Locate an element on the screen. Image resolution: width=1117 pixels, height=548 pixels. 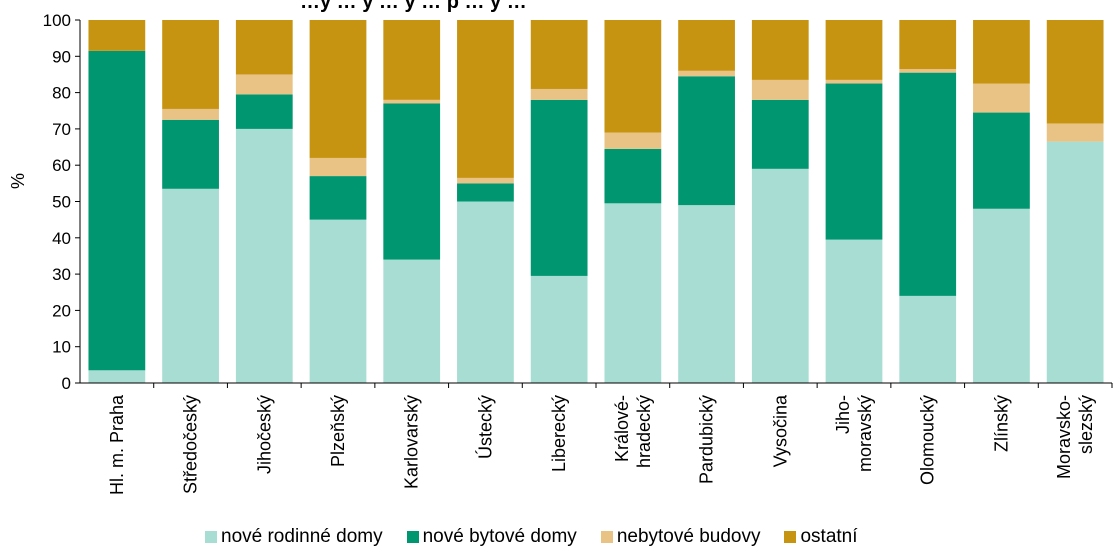
x-tick-label-line: hradecký is located at coordinates (644, 431).